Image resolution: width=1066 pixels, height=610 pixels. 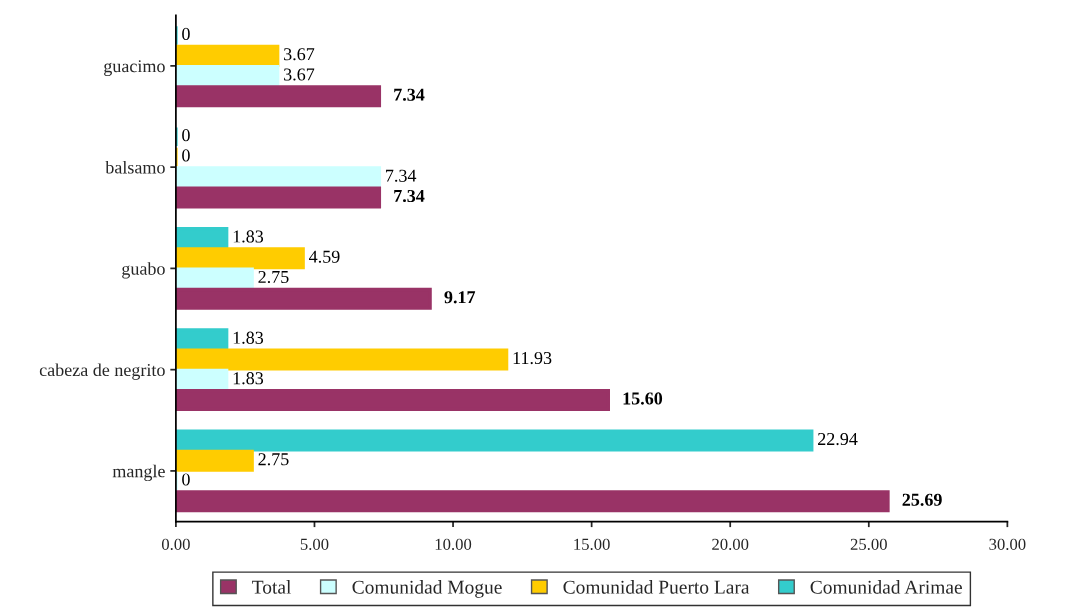 What do you see at coordinates (886, 587) in the screenshot?
I see `legend-label: Comunidad Arimae` at bounding box center [886, 587].